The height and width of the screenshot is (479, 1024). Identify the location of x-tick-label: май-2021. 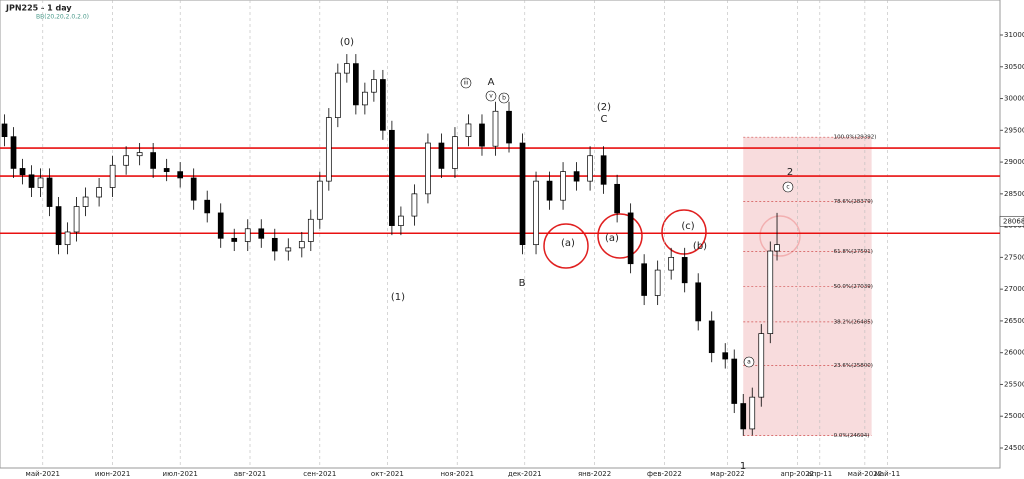
(43, 474).